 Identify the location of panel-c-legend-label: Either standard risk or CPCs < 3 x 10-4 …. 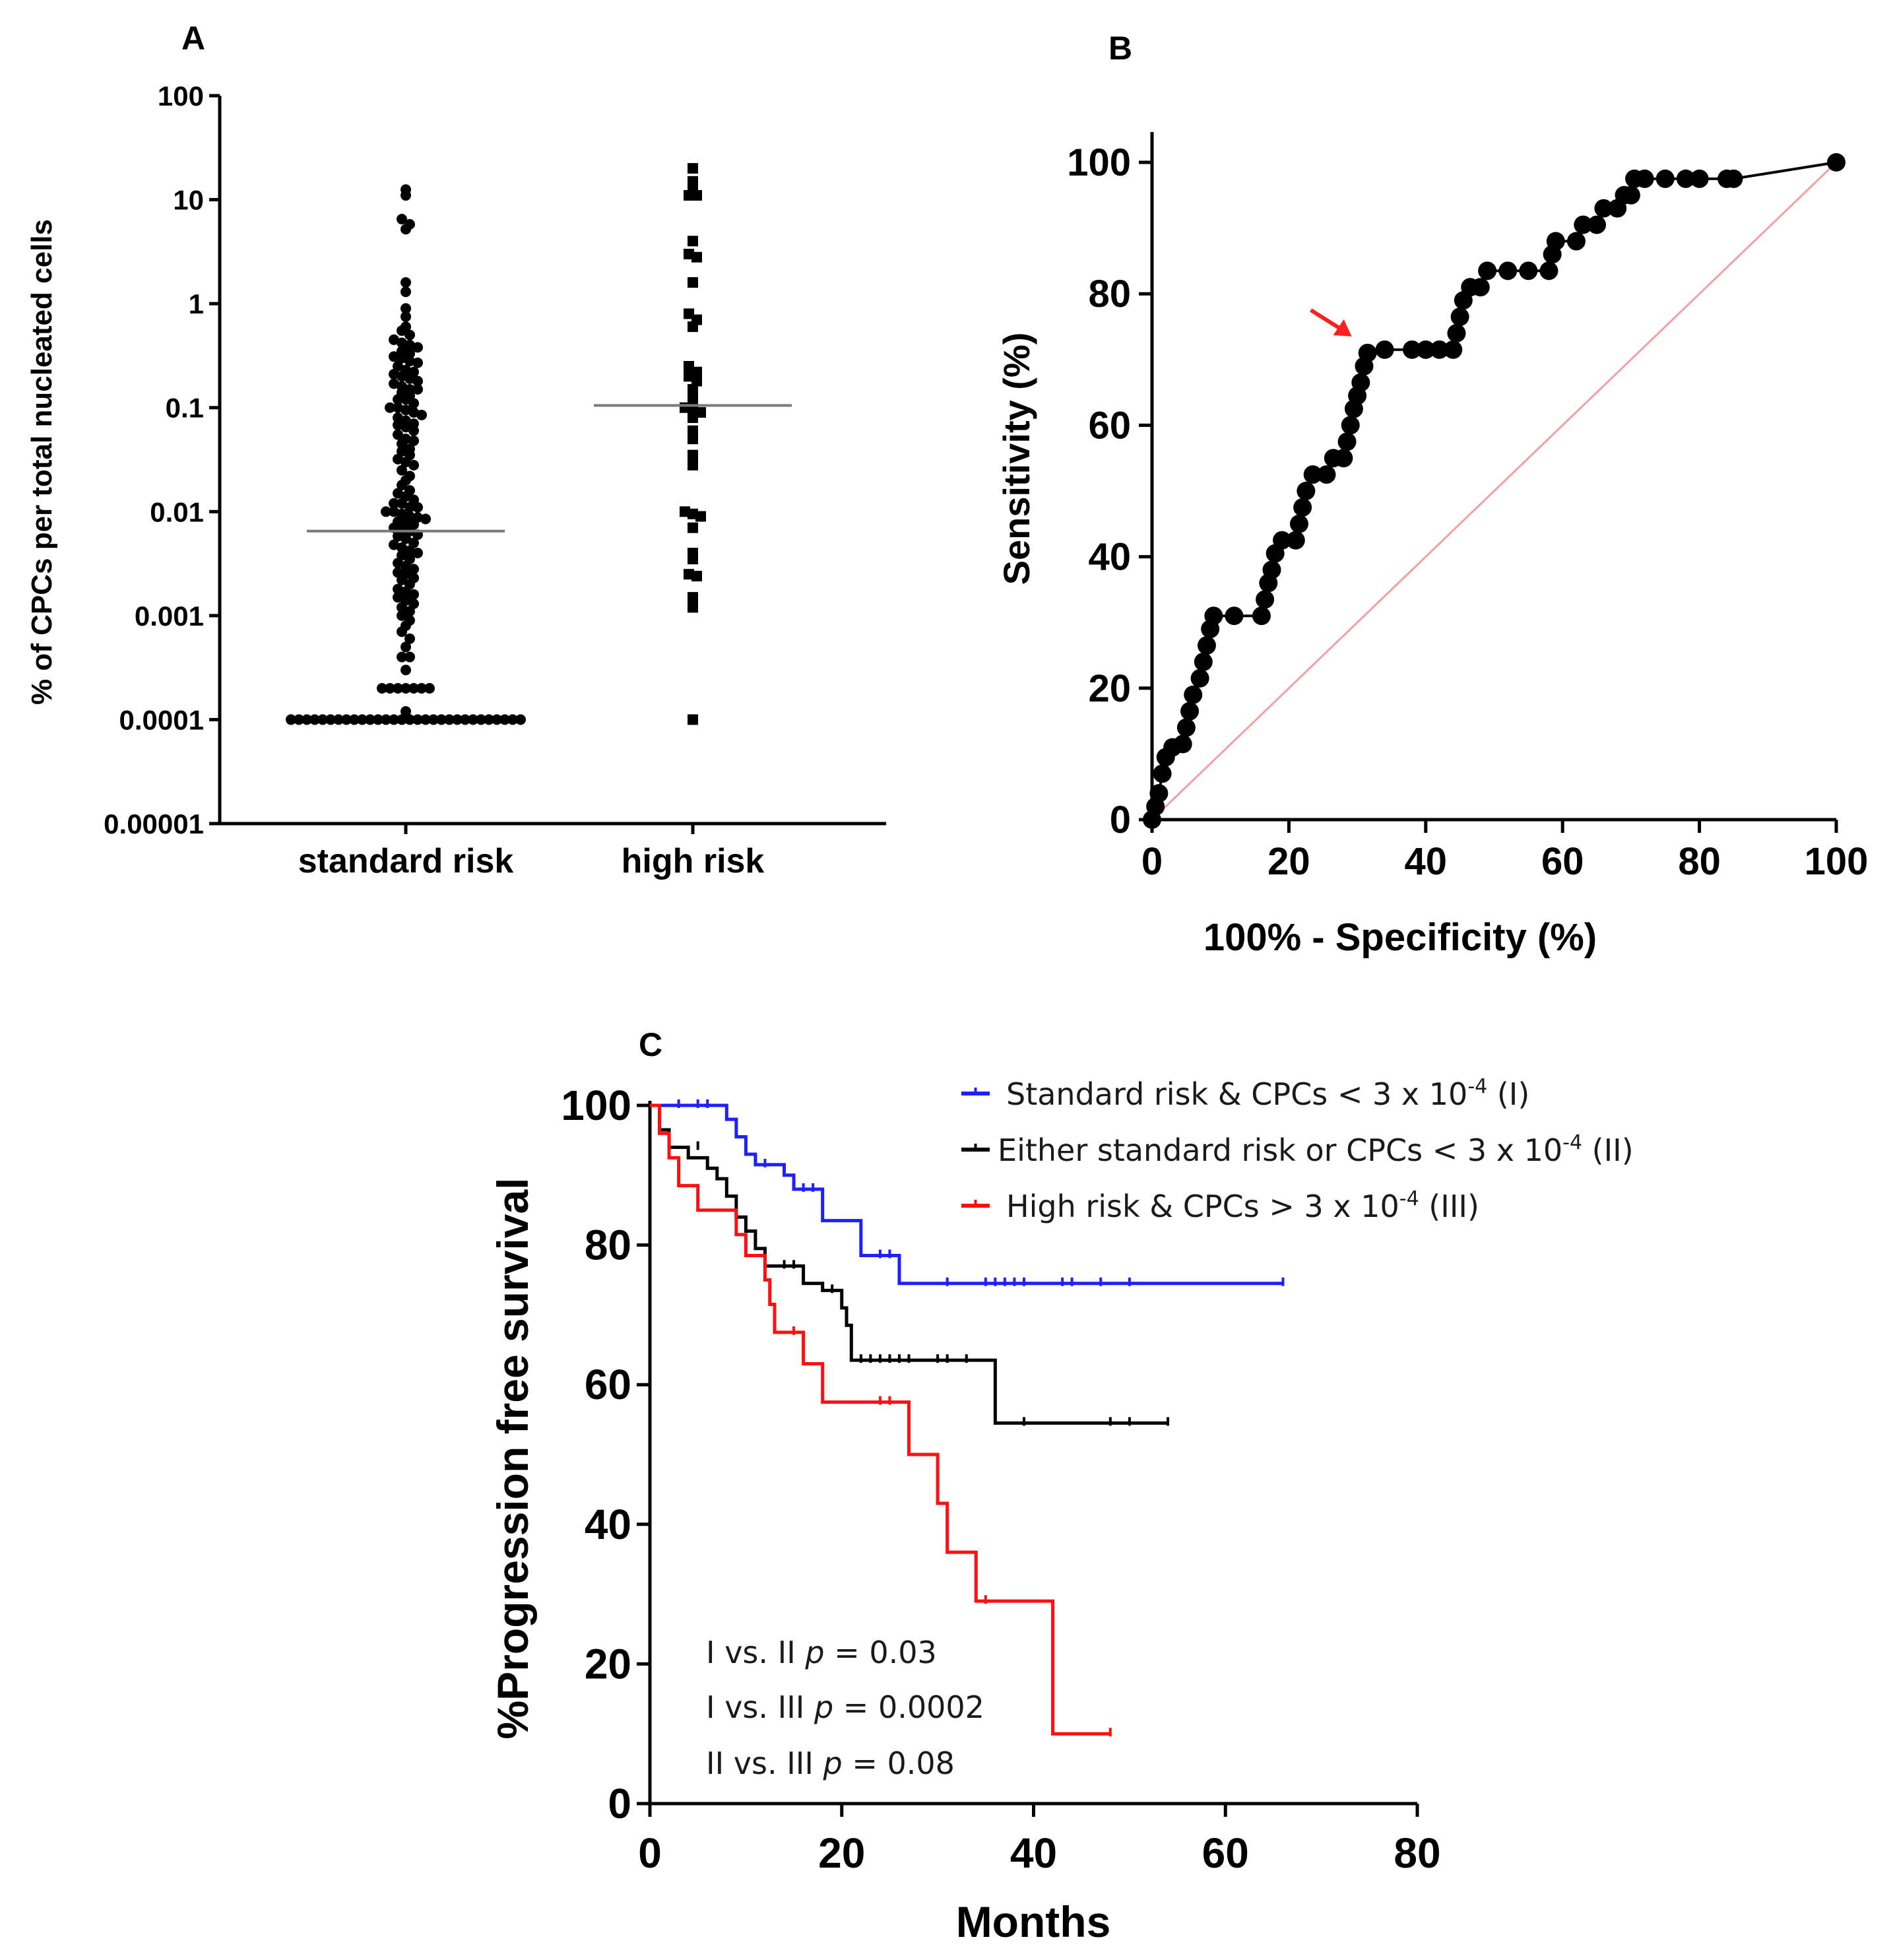
(1316, 1149).